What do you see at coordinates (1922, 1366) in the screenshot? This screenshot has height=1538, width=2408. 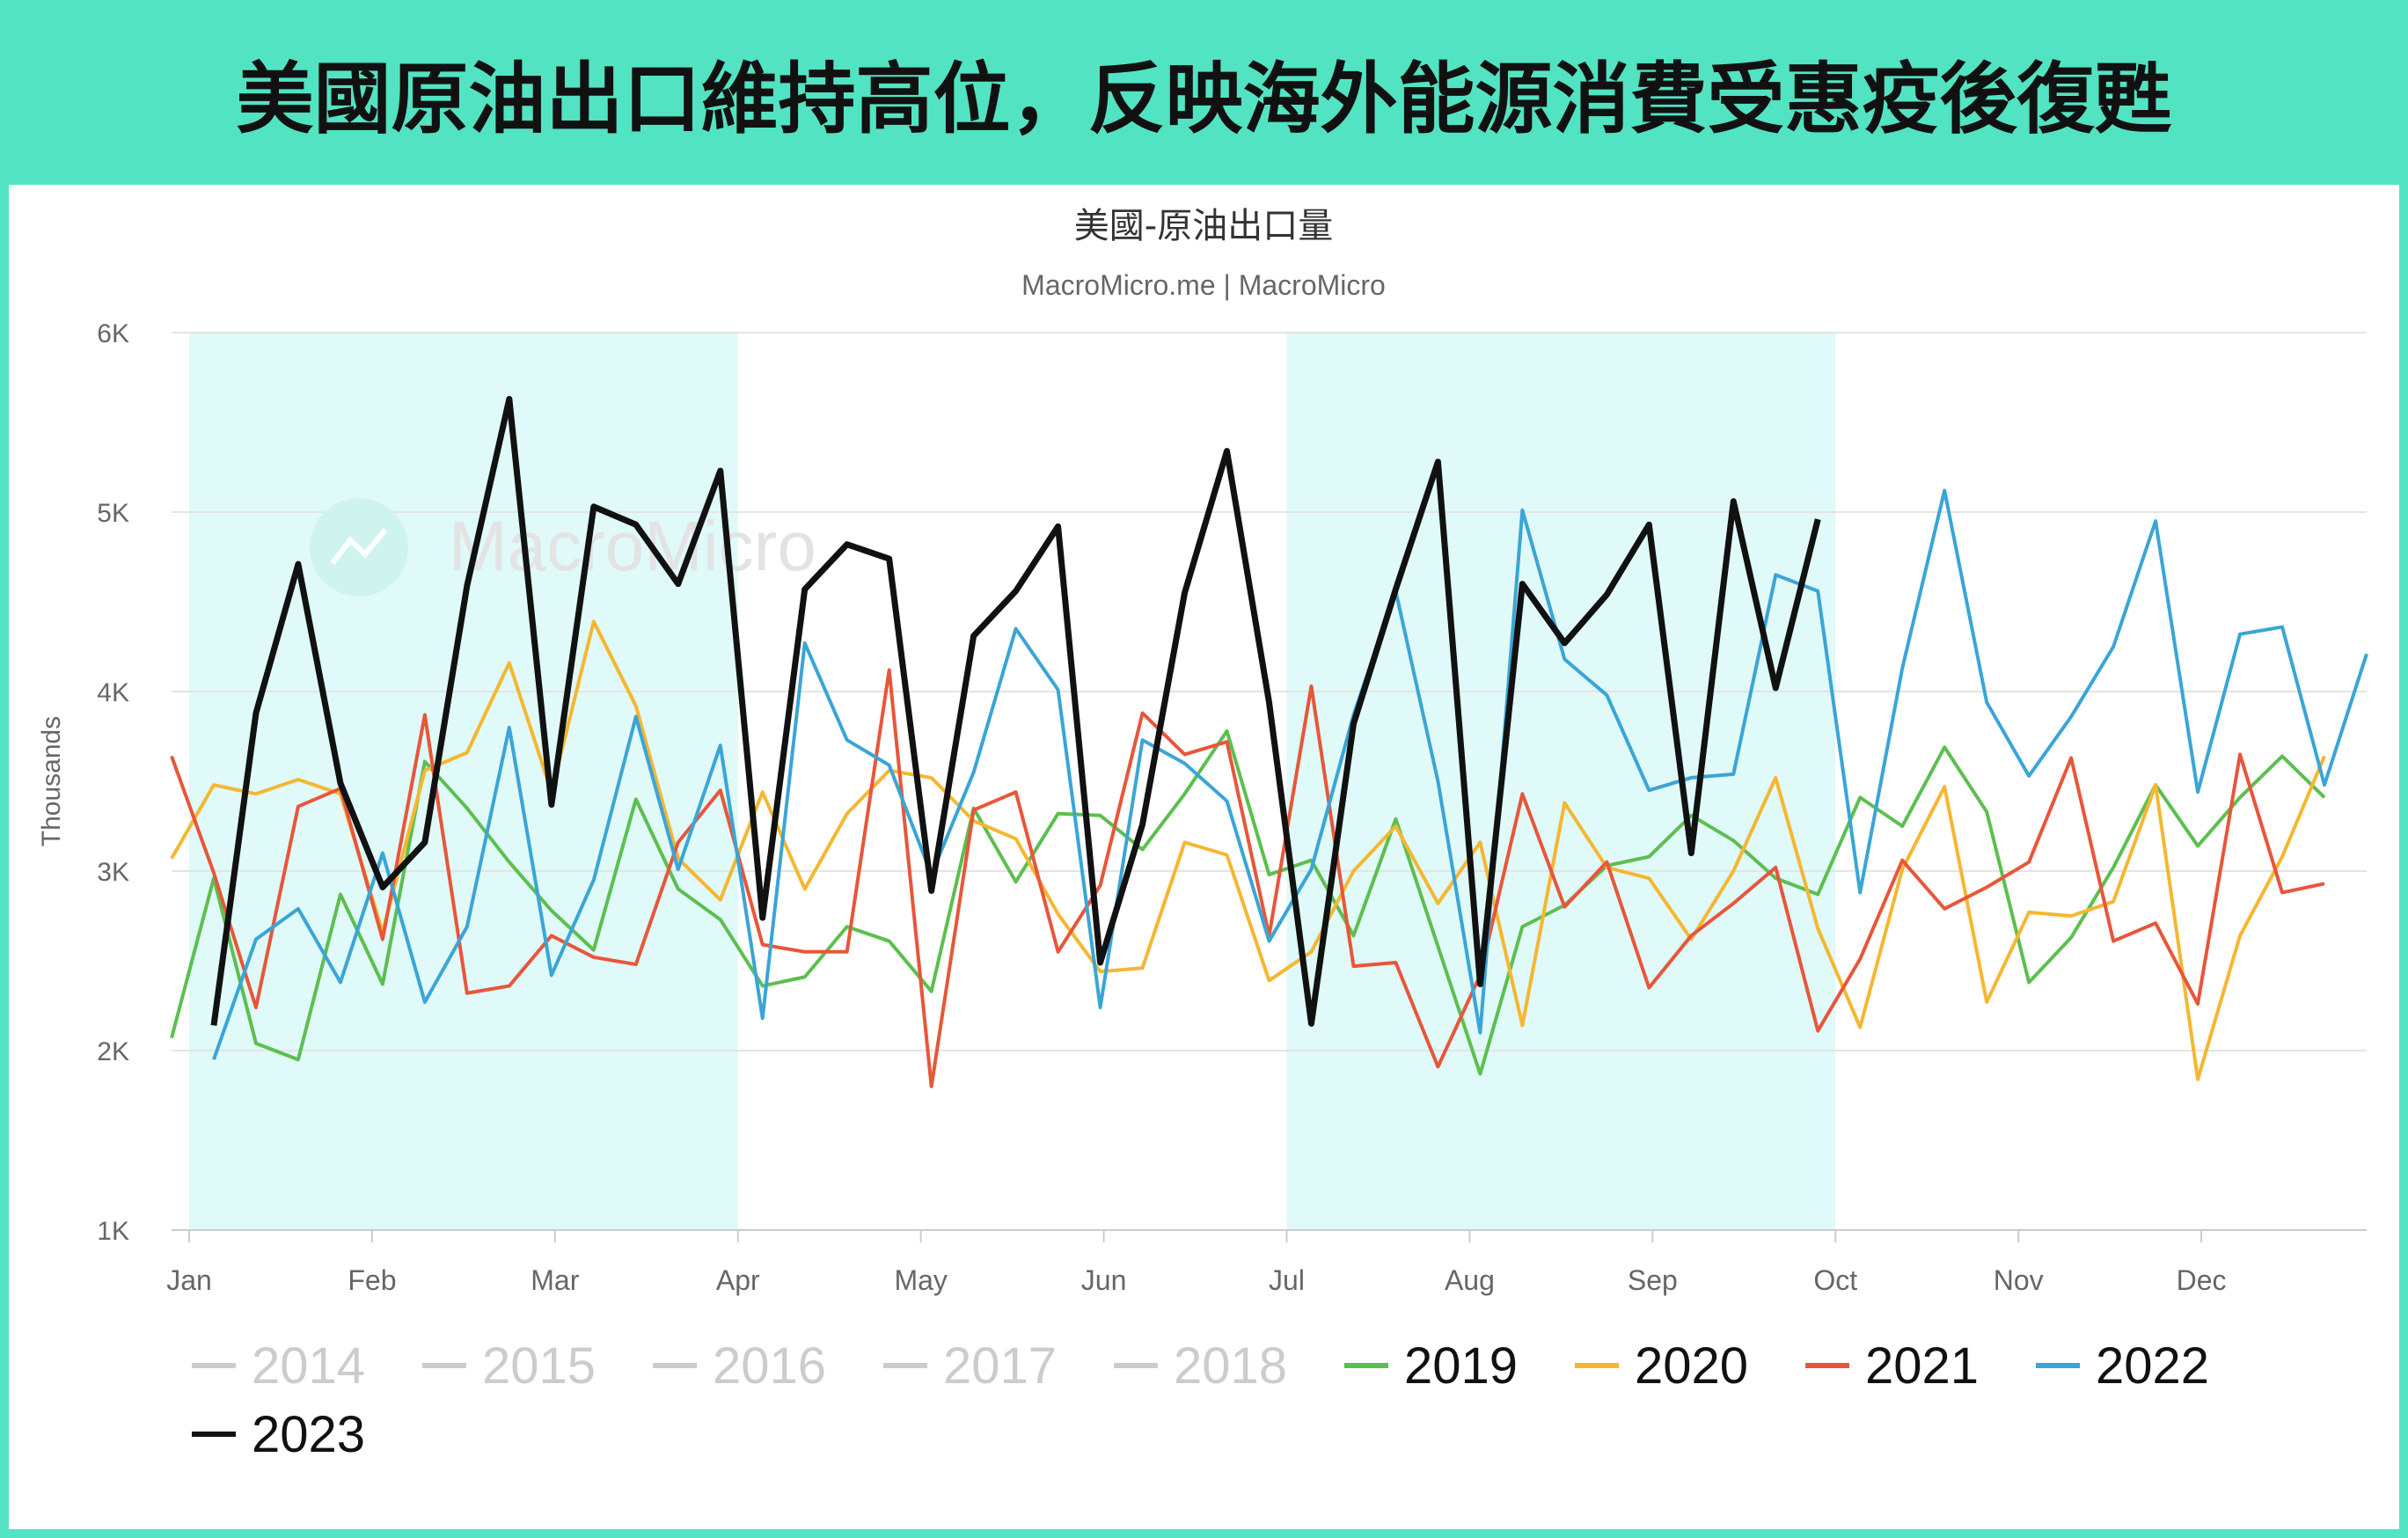 I see `legend-item-2021: 2021` at bounding box center [1922, 1366].